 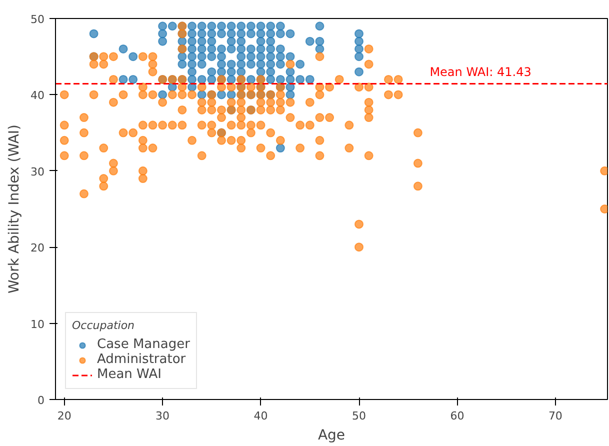 I want to click on legend-label: Mean WAI, so click(x=129, y=374).